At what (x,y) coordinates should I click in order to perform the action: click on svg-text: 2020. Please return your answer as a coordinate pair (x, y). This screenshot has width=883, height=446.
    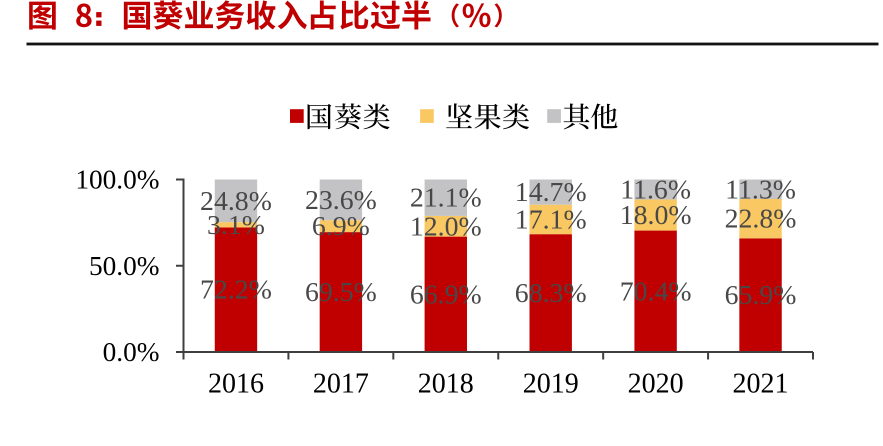
    Looking at the image, I should click on (656, 383).